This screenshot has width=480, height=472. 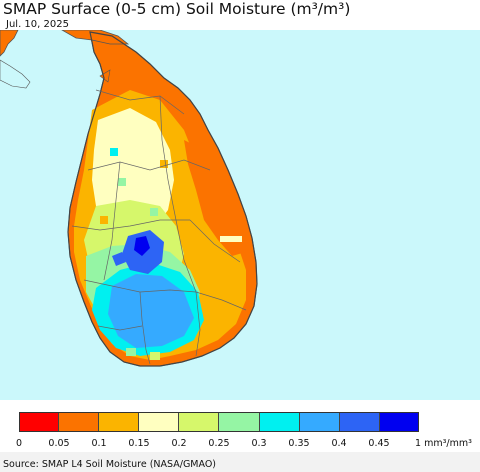 I want to click on moisture-zone-orange-east, so click(x=215, y=198).